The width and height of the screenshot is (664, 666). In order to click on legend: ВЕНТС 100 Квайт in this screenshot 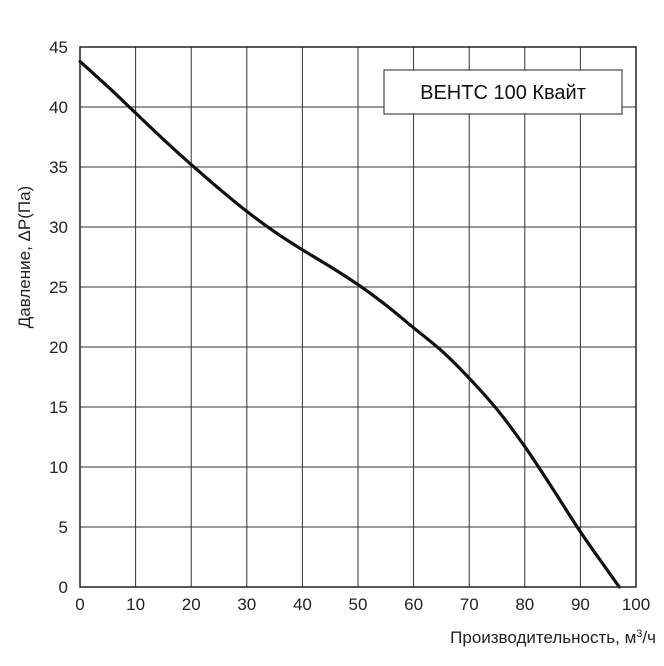, I will do `click(503, 92)`.